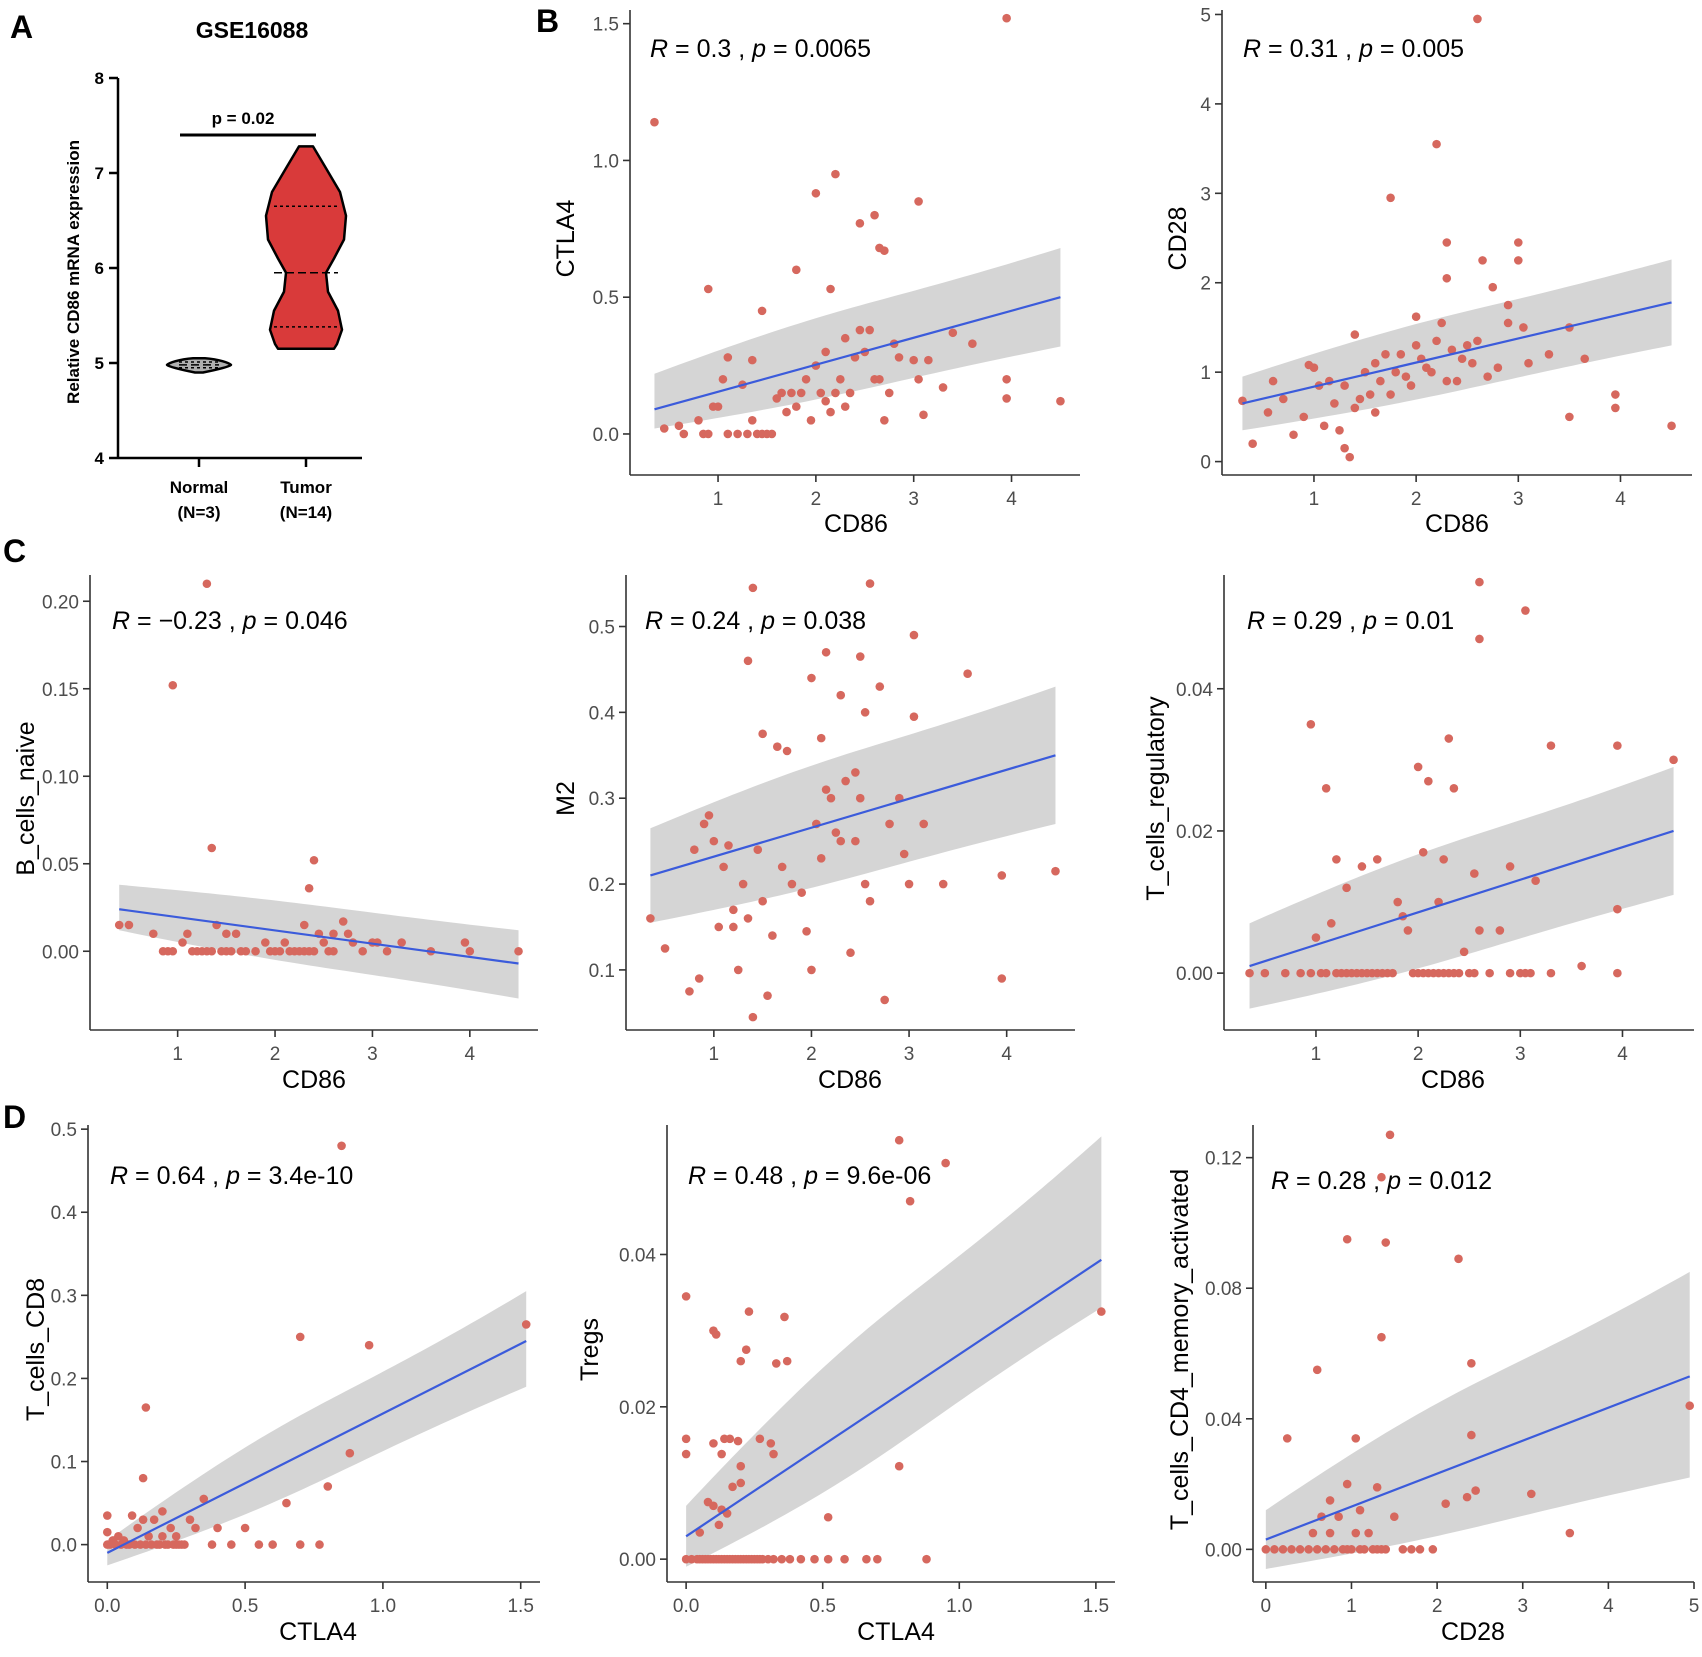 This screenshot has width=1702, height=1657. I want to click on panel-label-b: B, so click(547, 21).